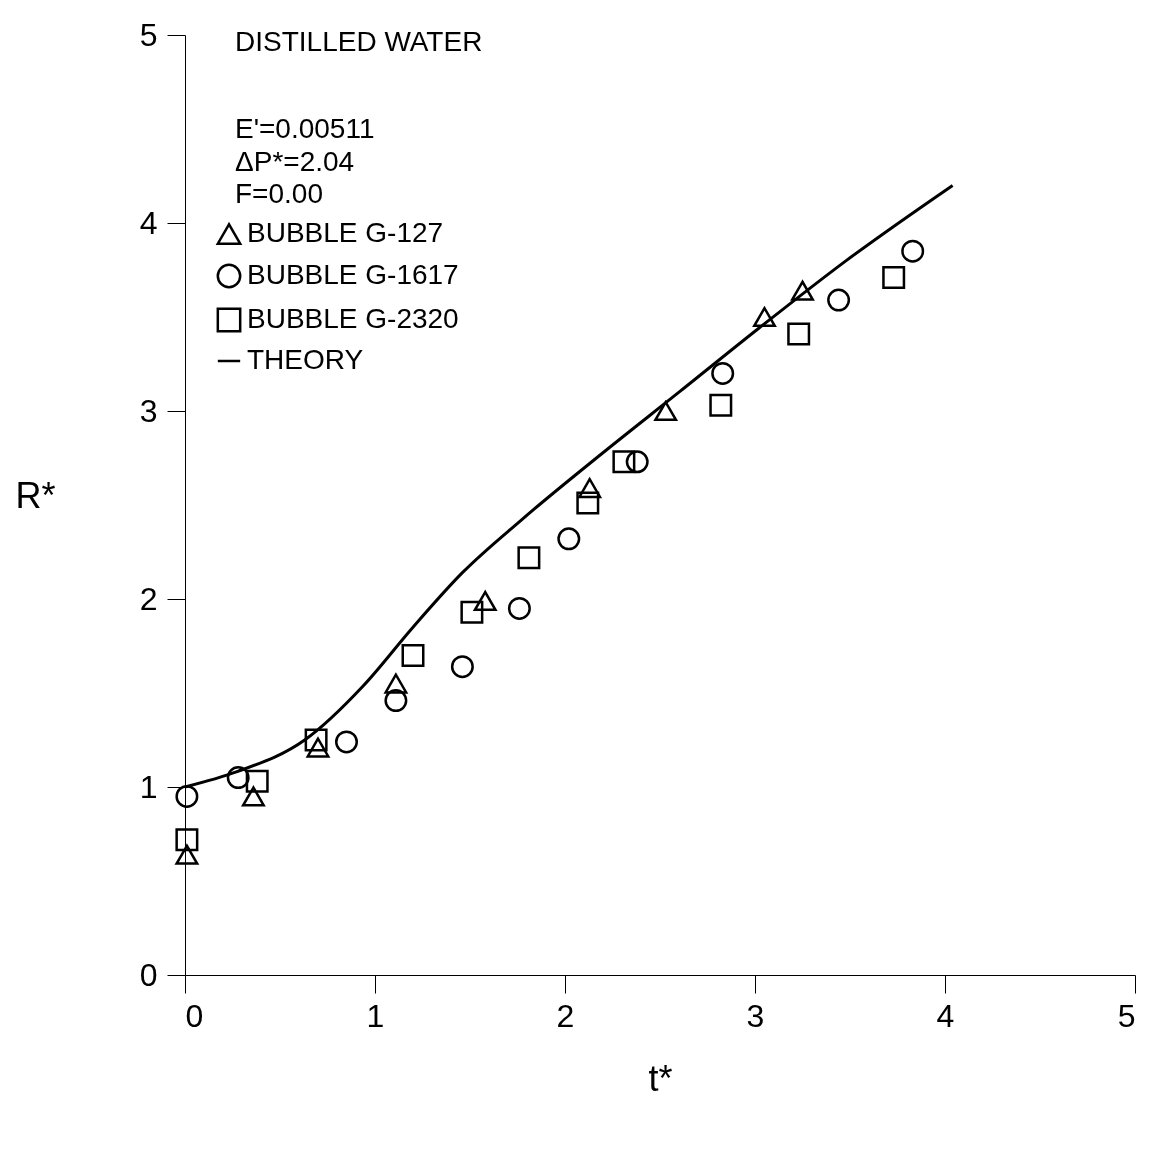 Image resolution: width=1157 pixels, height=1157 pixels. I want to click on x-tick-label: 4, so click(945, 1015).